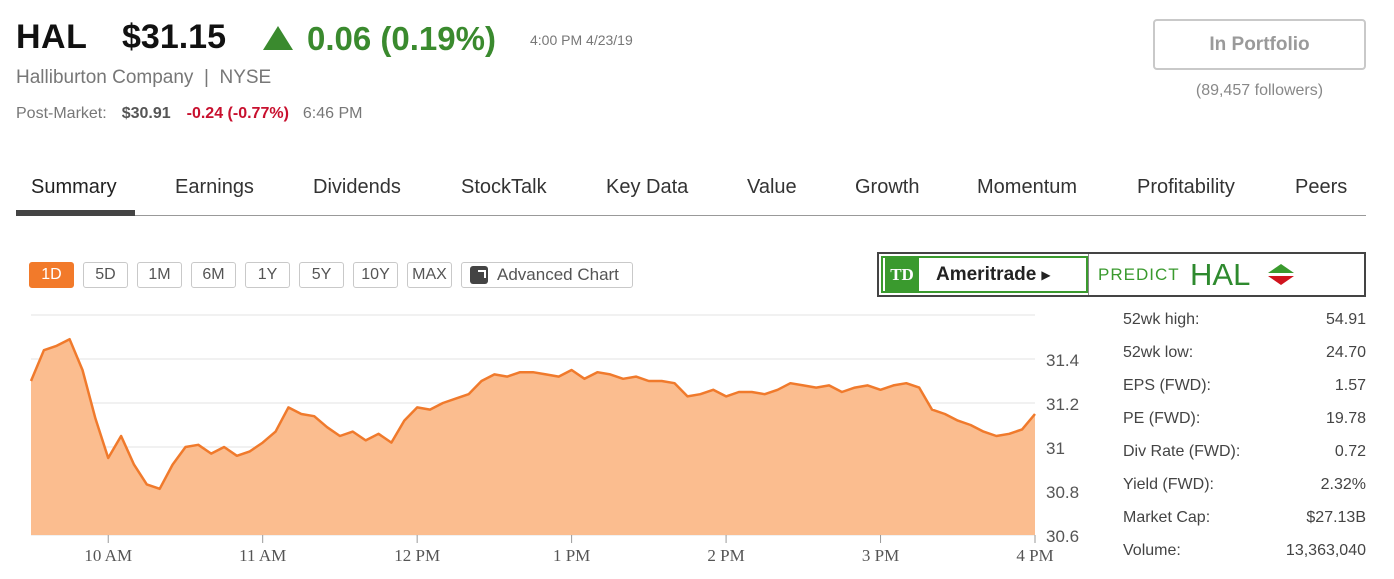 This screenshot has height=579, width=1394. Describe the element at coordinates (1220, 274) in the screenshot. I see `ad-ticker: HAL` at that location.